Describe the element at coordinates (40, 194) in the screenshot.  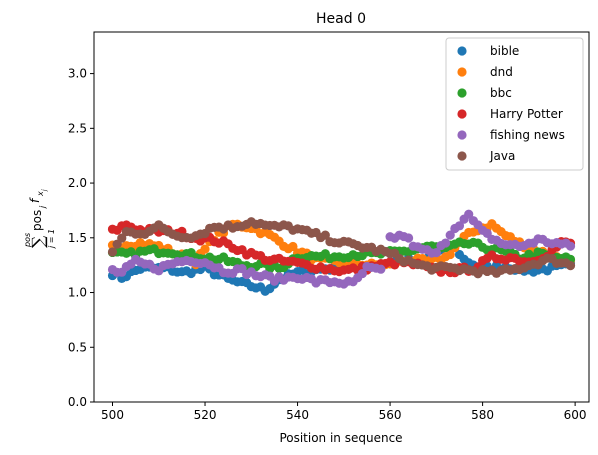
I see `y-label-f-sub: x` at that location.